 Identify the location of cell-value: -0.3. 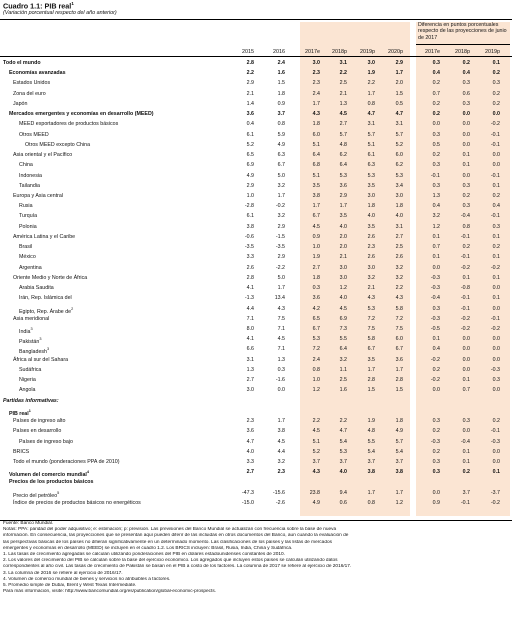
(435, 277).